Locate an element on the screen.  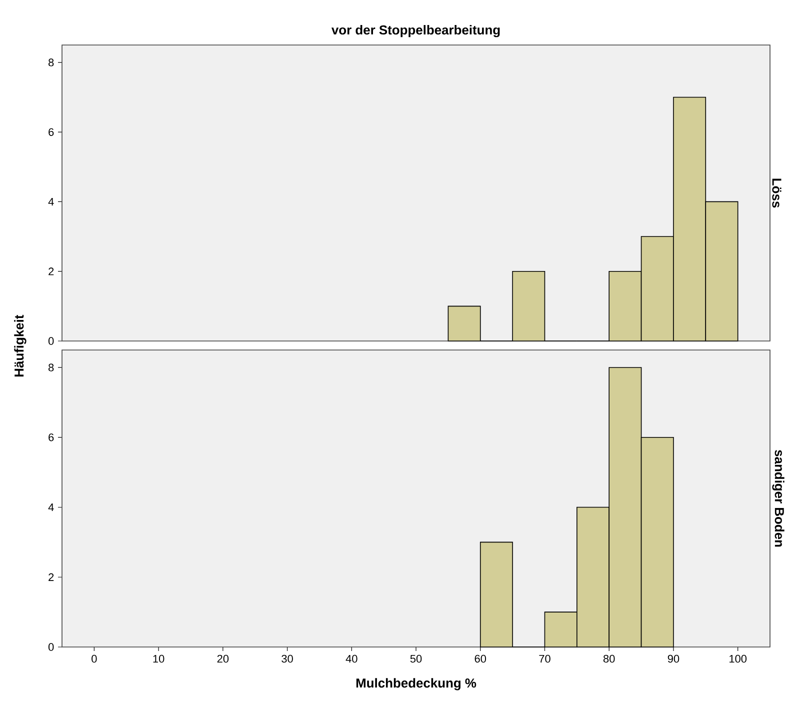
x-tick-label: 100 is located at coordinates (738, 658).